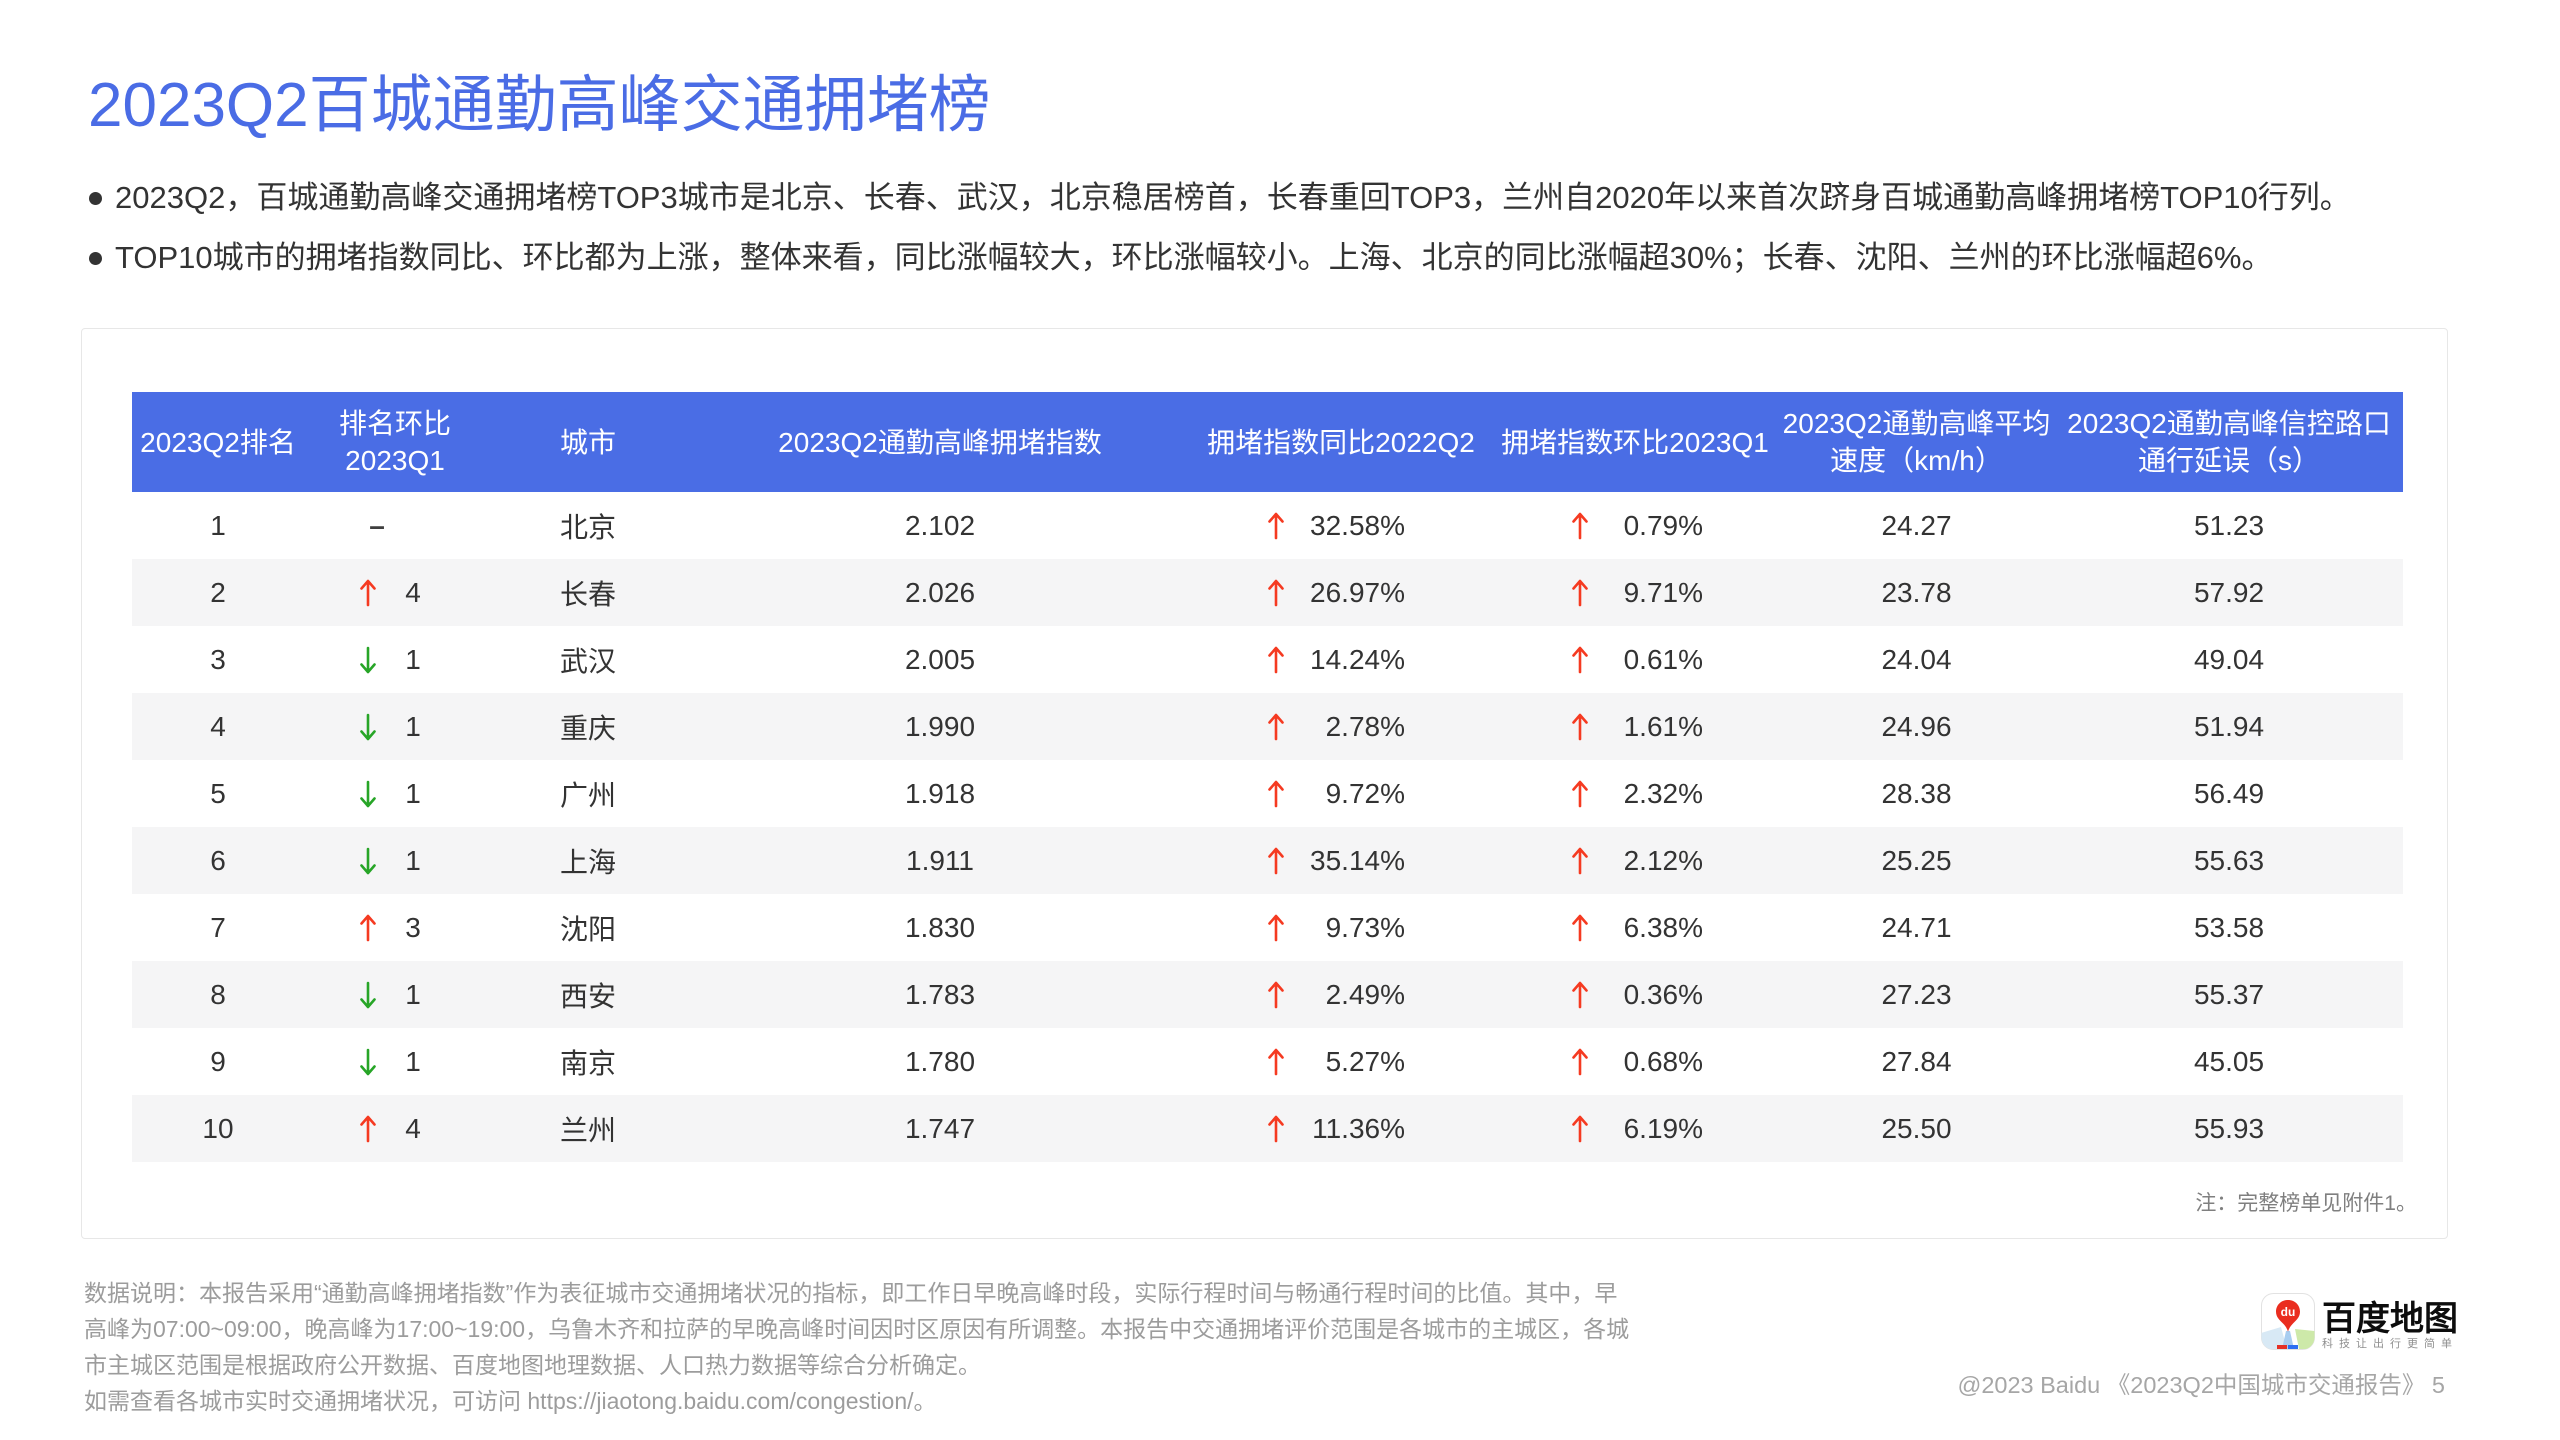  I want to click on speed-value: 27.23, so click(1916, 994).